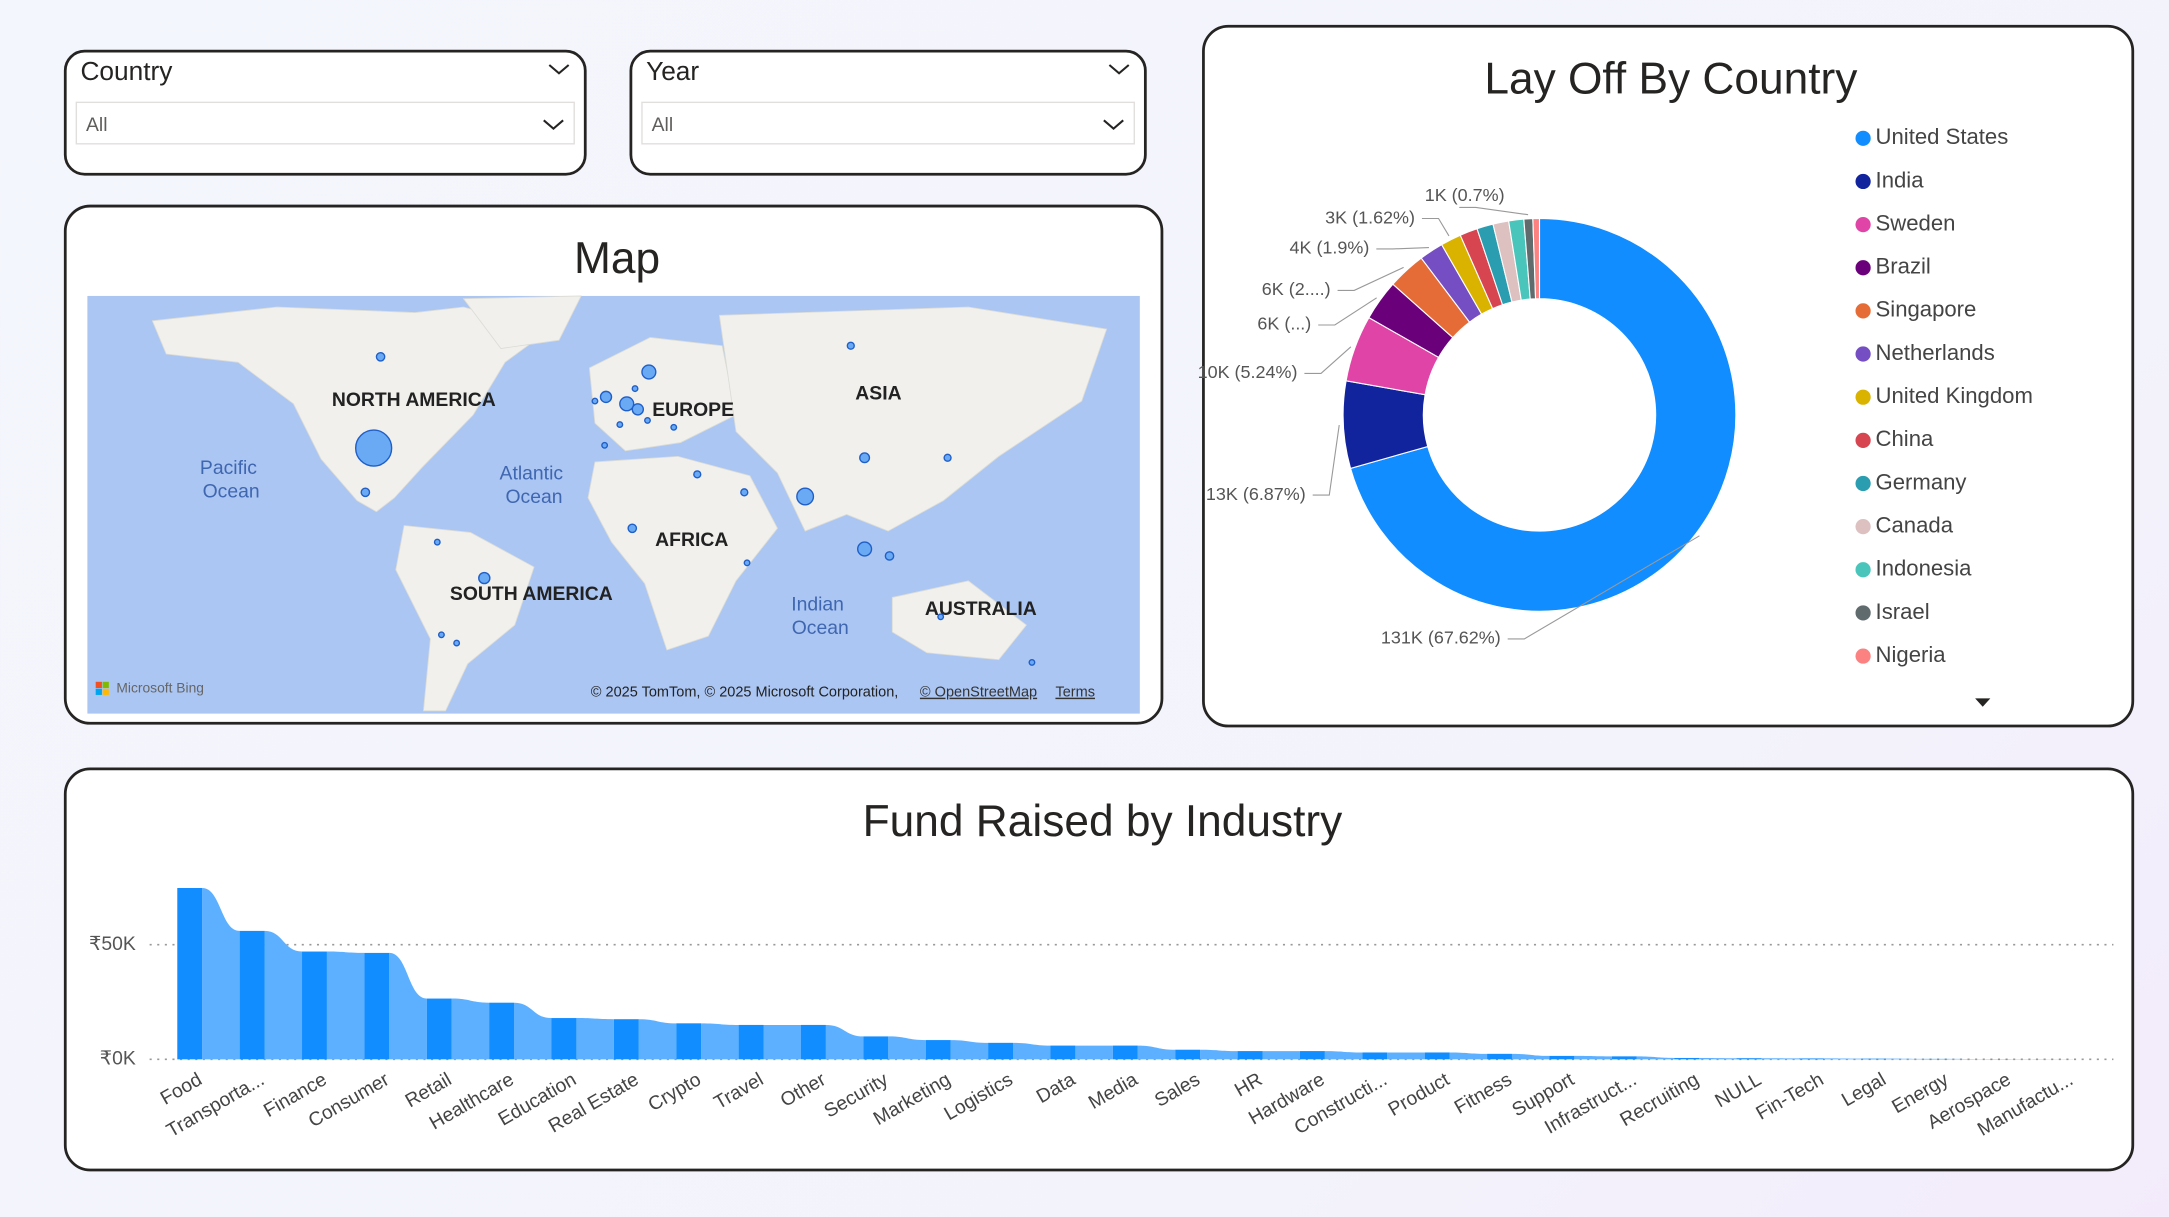  I want to click on map-terms-link: Terms, so click(1075, 693).